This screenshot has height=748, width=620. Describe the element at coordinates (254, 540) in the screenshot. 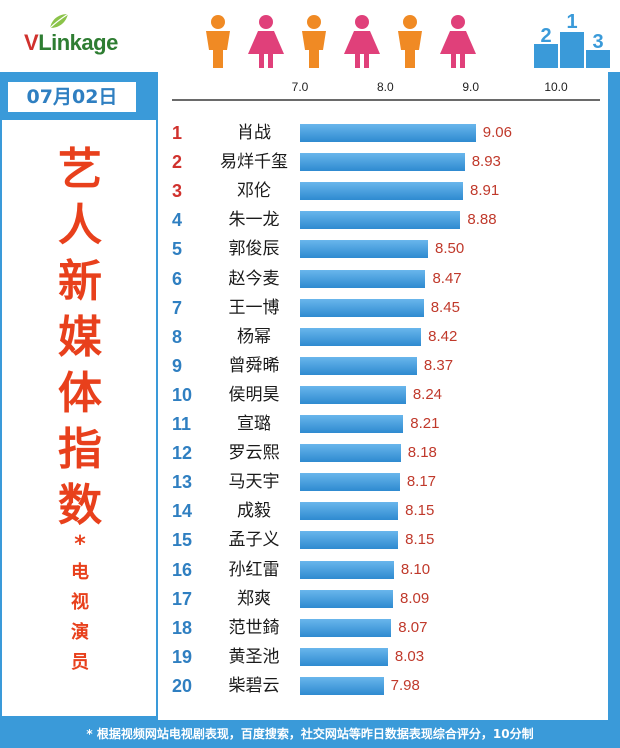

I see `artist-name: 孟子义` at that location.